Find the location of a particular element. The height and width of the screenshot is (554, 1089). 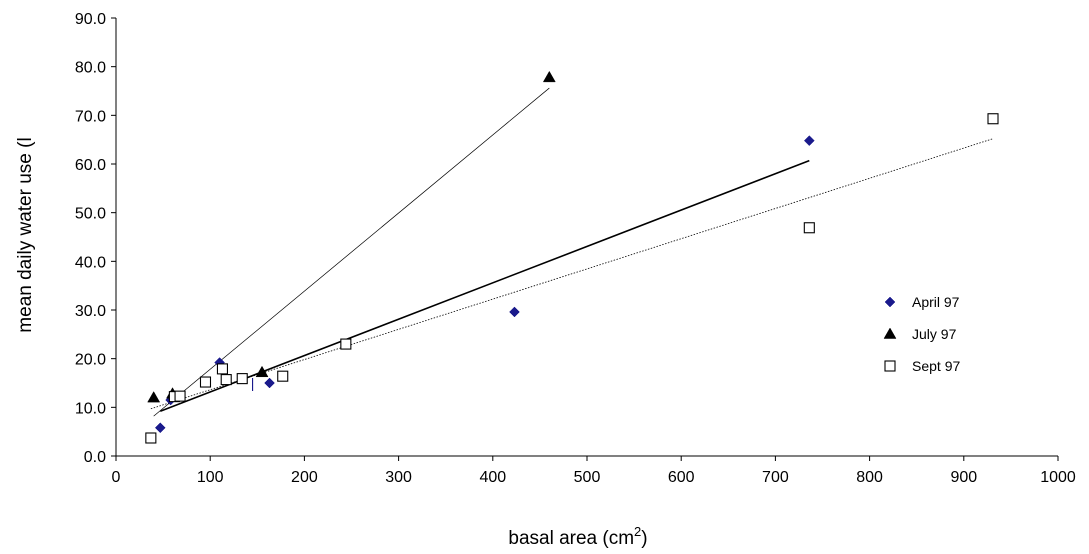

x-tick-label: 100 is located at coordinates (210, 477).